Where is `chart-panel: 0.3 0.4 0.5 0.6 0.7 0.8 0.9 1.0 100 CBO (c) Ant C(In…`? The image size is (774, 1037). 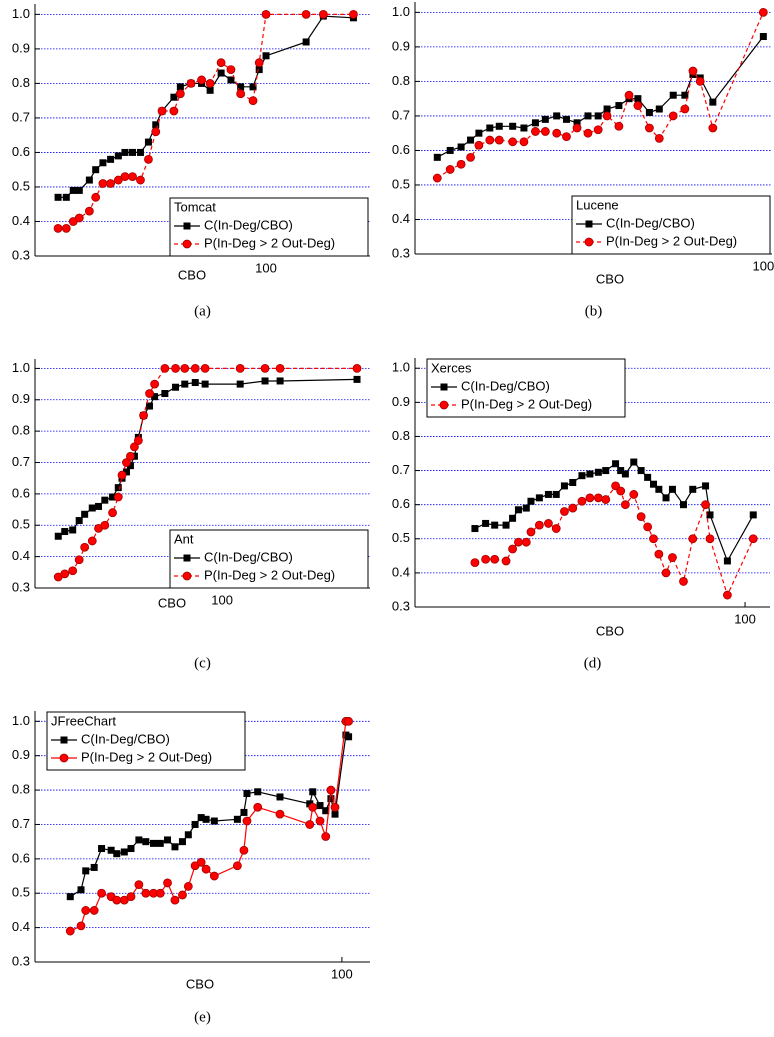 chart-panel: 0.3 0.4 0.5 0.6 0.7 0.8 0.9 1.0 100 CBO (c) Ant C(In… is located at coordinates (191, 515).